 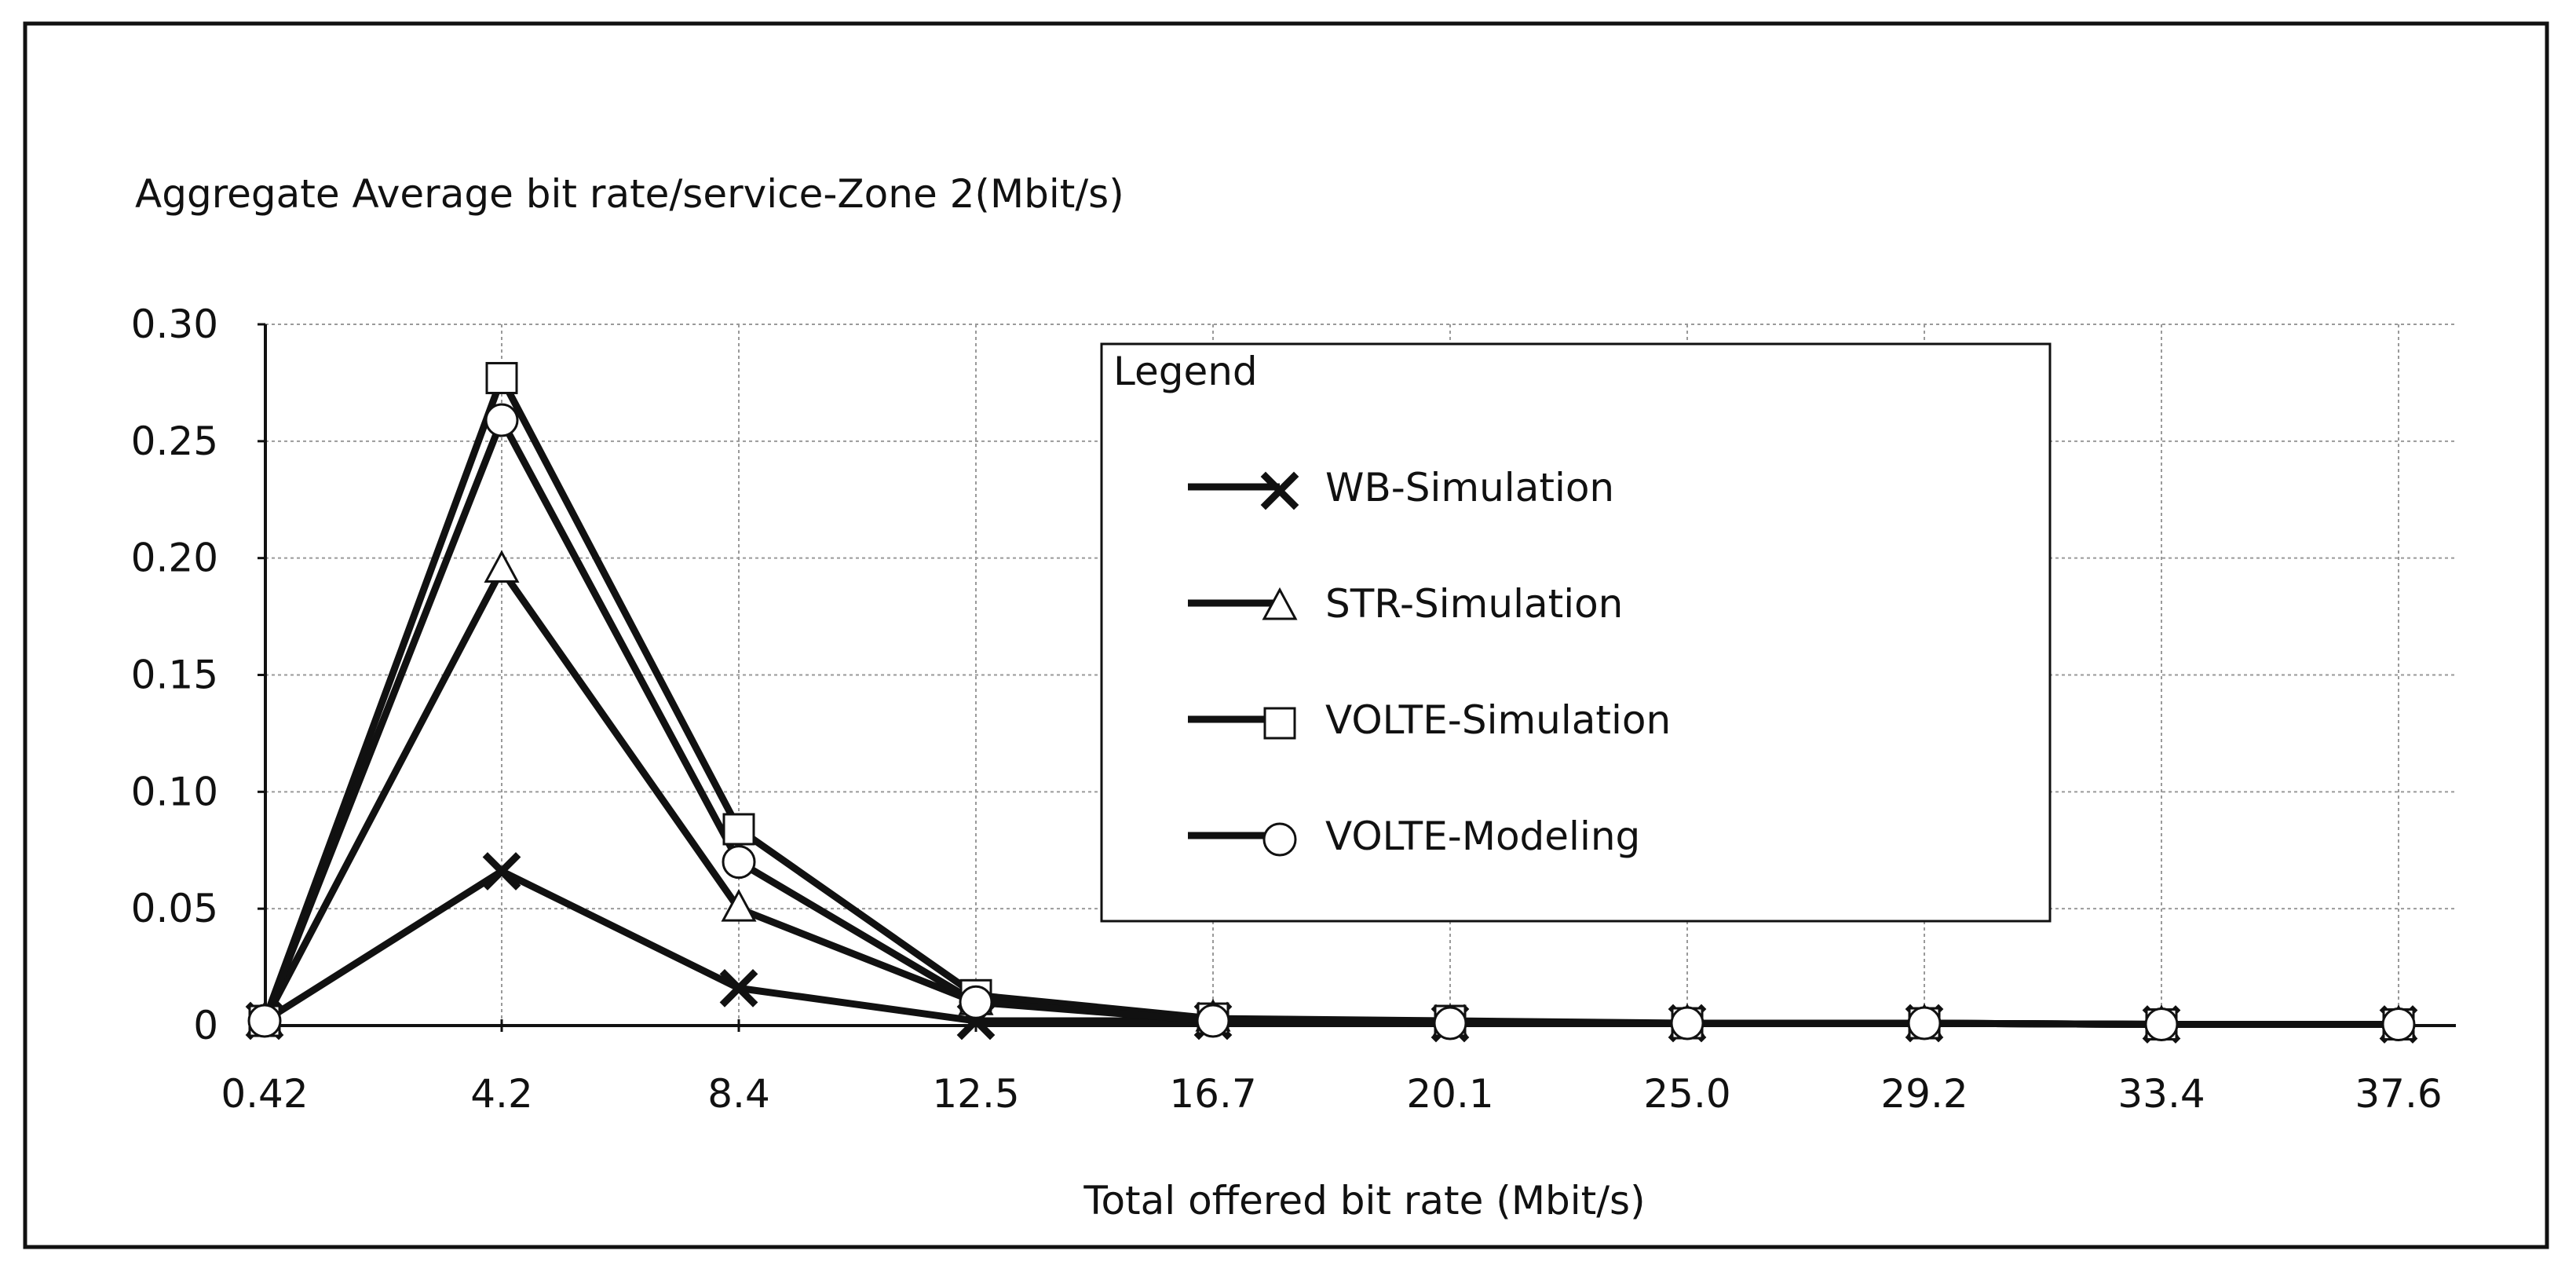 I want to click on legend-marker-circle, so click(x=1279, y=839).